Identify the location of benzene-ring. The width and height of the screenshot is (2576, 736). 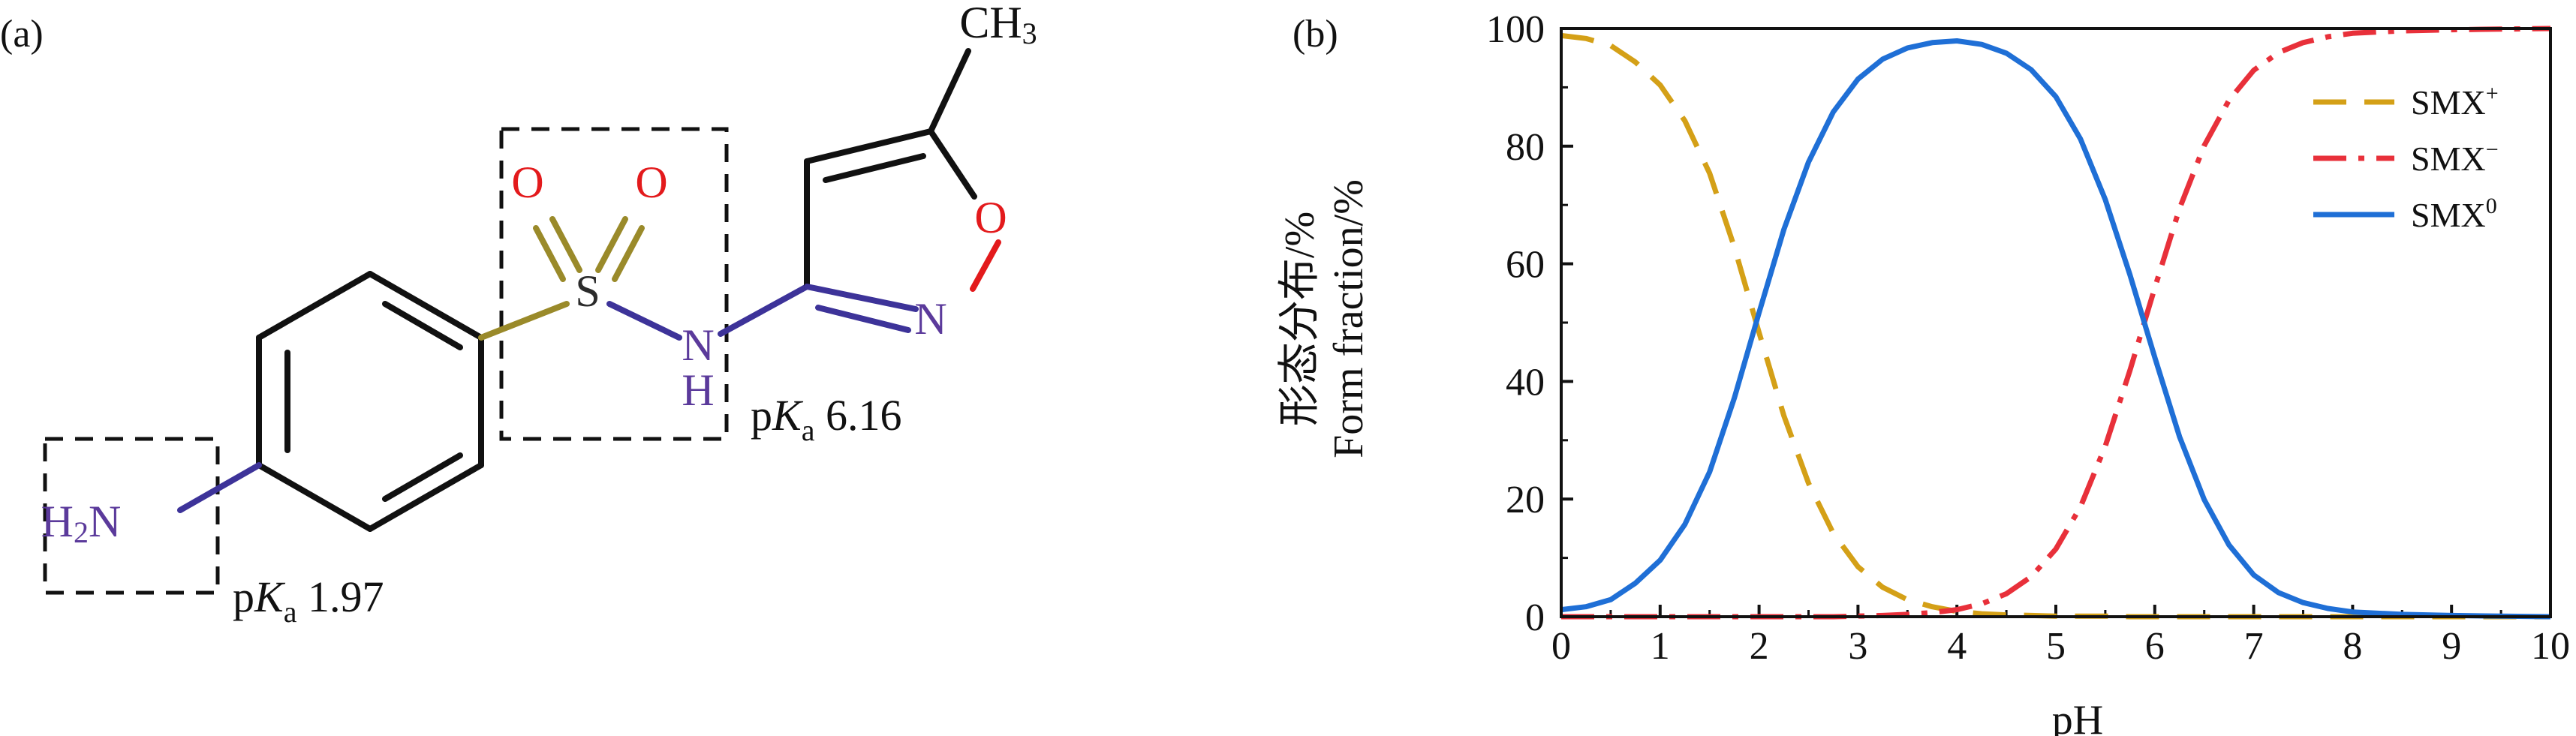
(370, 401).